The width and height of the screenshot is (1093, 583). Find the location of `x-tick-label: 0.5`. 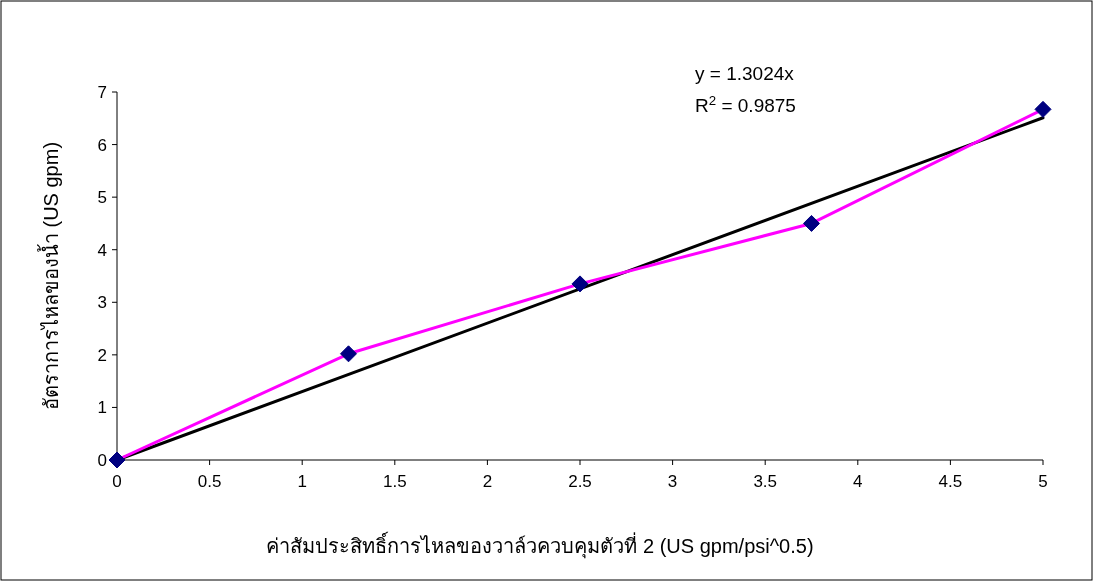

x-tick-label: 0.5 is located at coordinates (209, 481).